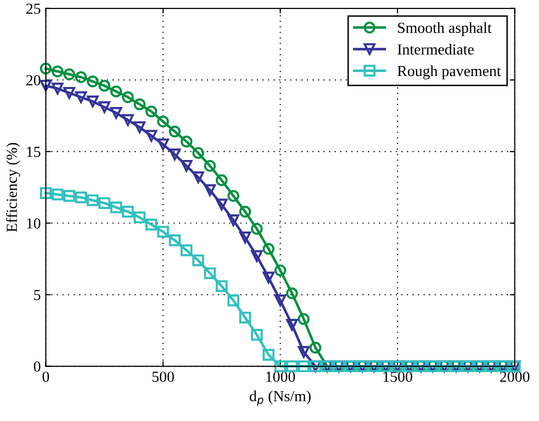  Describe the element at coordinates (33, 152) in the screenshot. I see `y-tick-label: 15` at that location.